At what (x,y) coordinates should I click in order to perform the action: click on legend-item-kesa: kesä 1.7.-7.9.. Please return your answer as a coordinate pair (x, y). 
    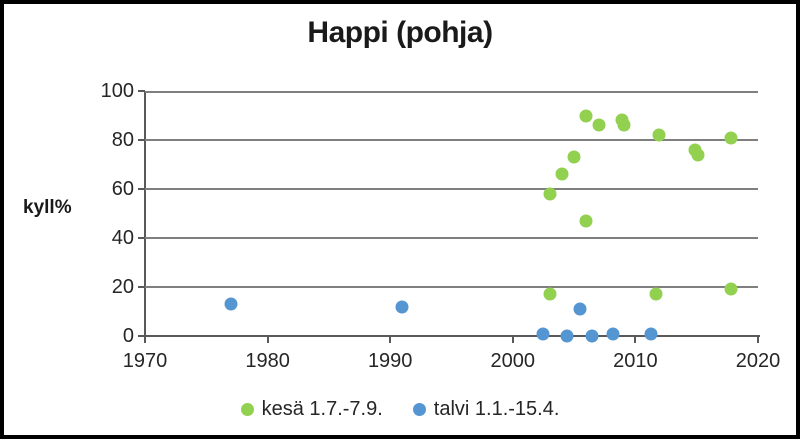
    Looking at the image, I should click on (311, 409).